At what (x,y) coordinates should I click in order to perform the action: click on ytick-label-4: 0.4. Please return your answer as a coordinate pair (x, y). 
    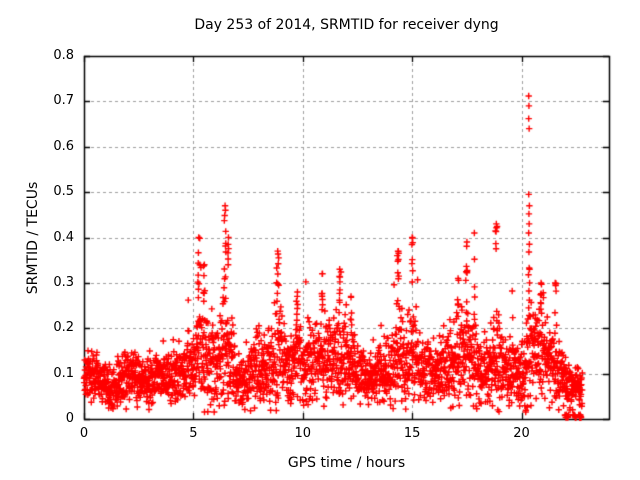
    Looking at the image, I should click on (63, 237).